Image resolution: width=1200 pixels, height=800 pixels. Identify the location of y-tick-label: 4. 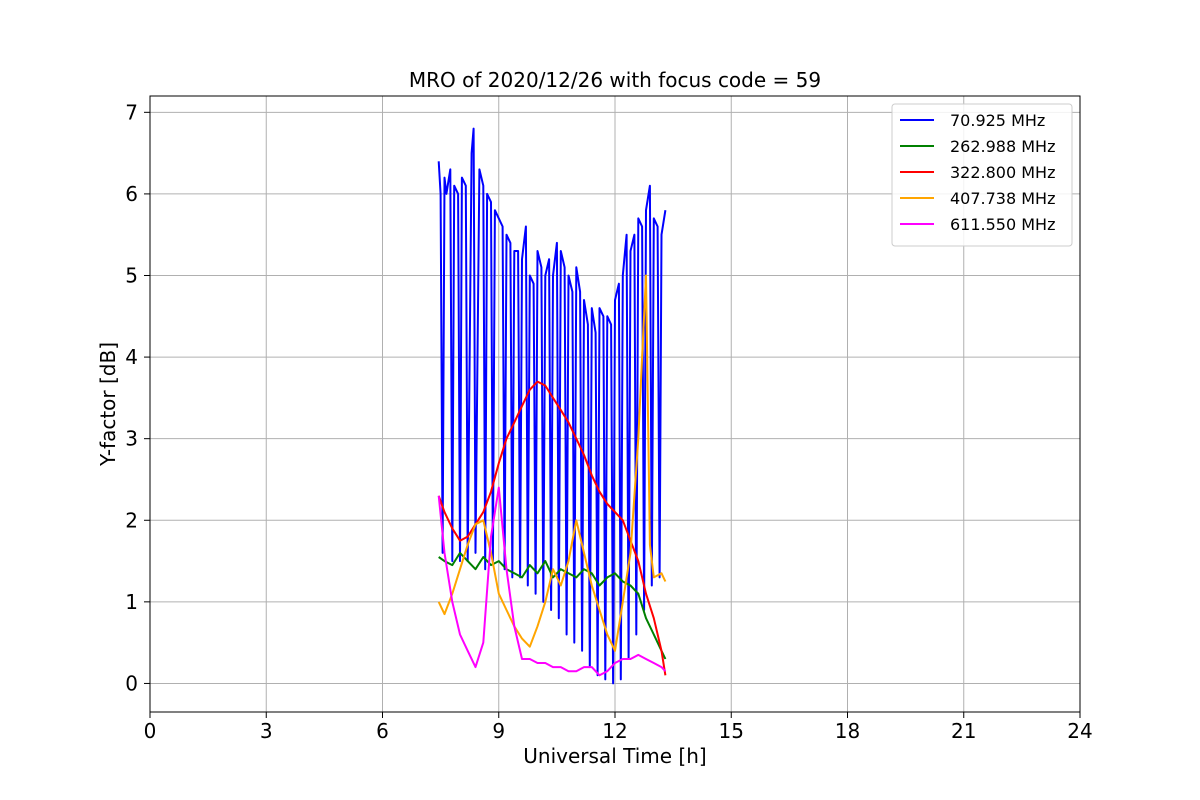
(131, 357).